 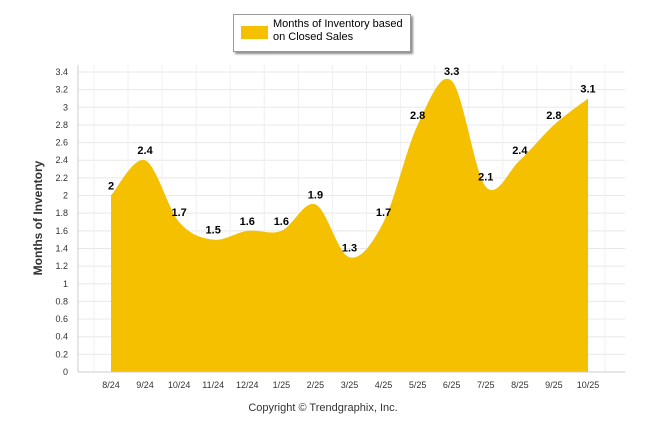 What do you see at coordinates (61, 319) in the screenshot?
I see `y-tick-label: 0.6` at bounding box center [61, 319].